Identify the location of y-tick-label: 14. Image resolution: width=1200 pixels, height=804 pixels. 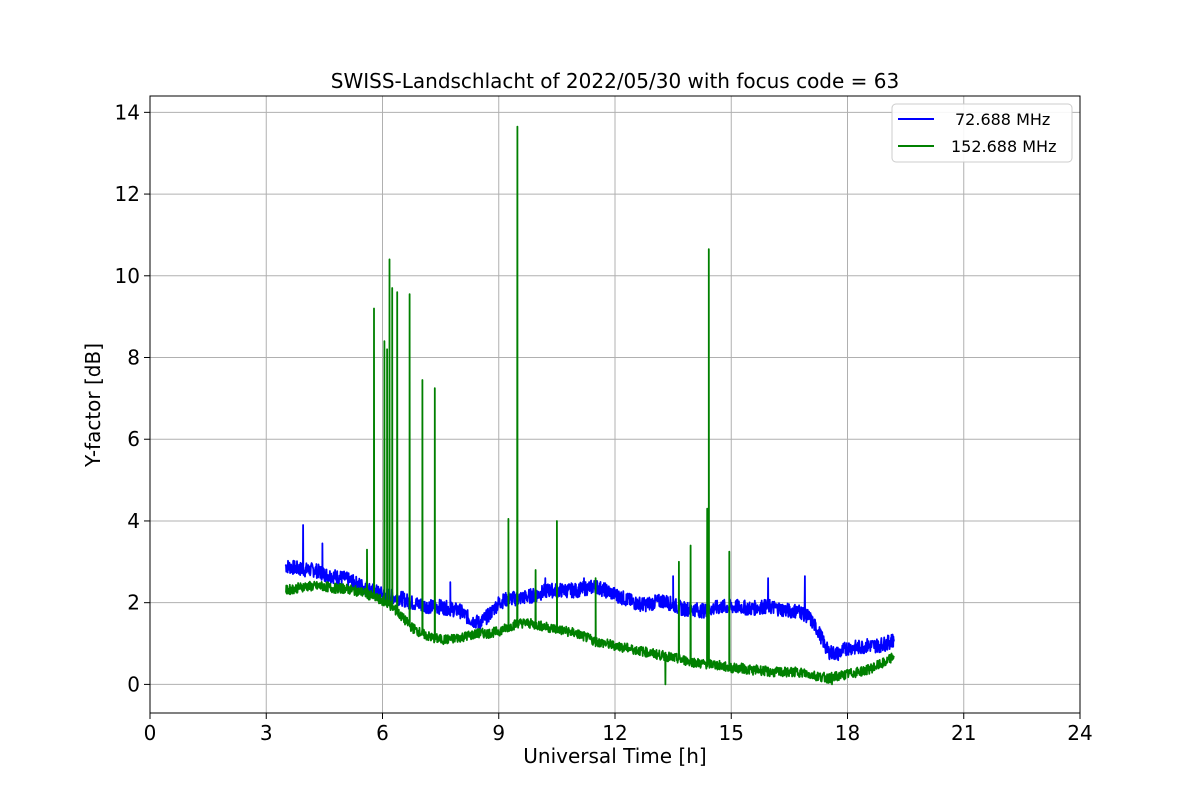
(127, 112).